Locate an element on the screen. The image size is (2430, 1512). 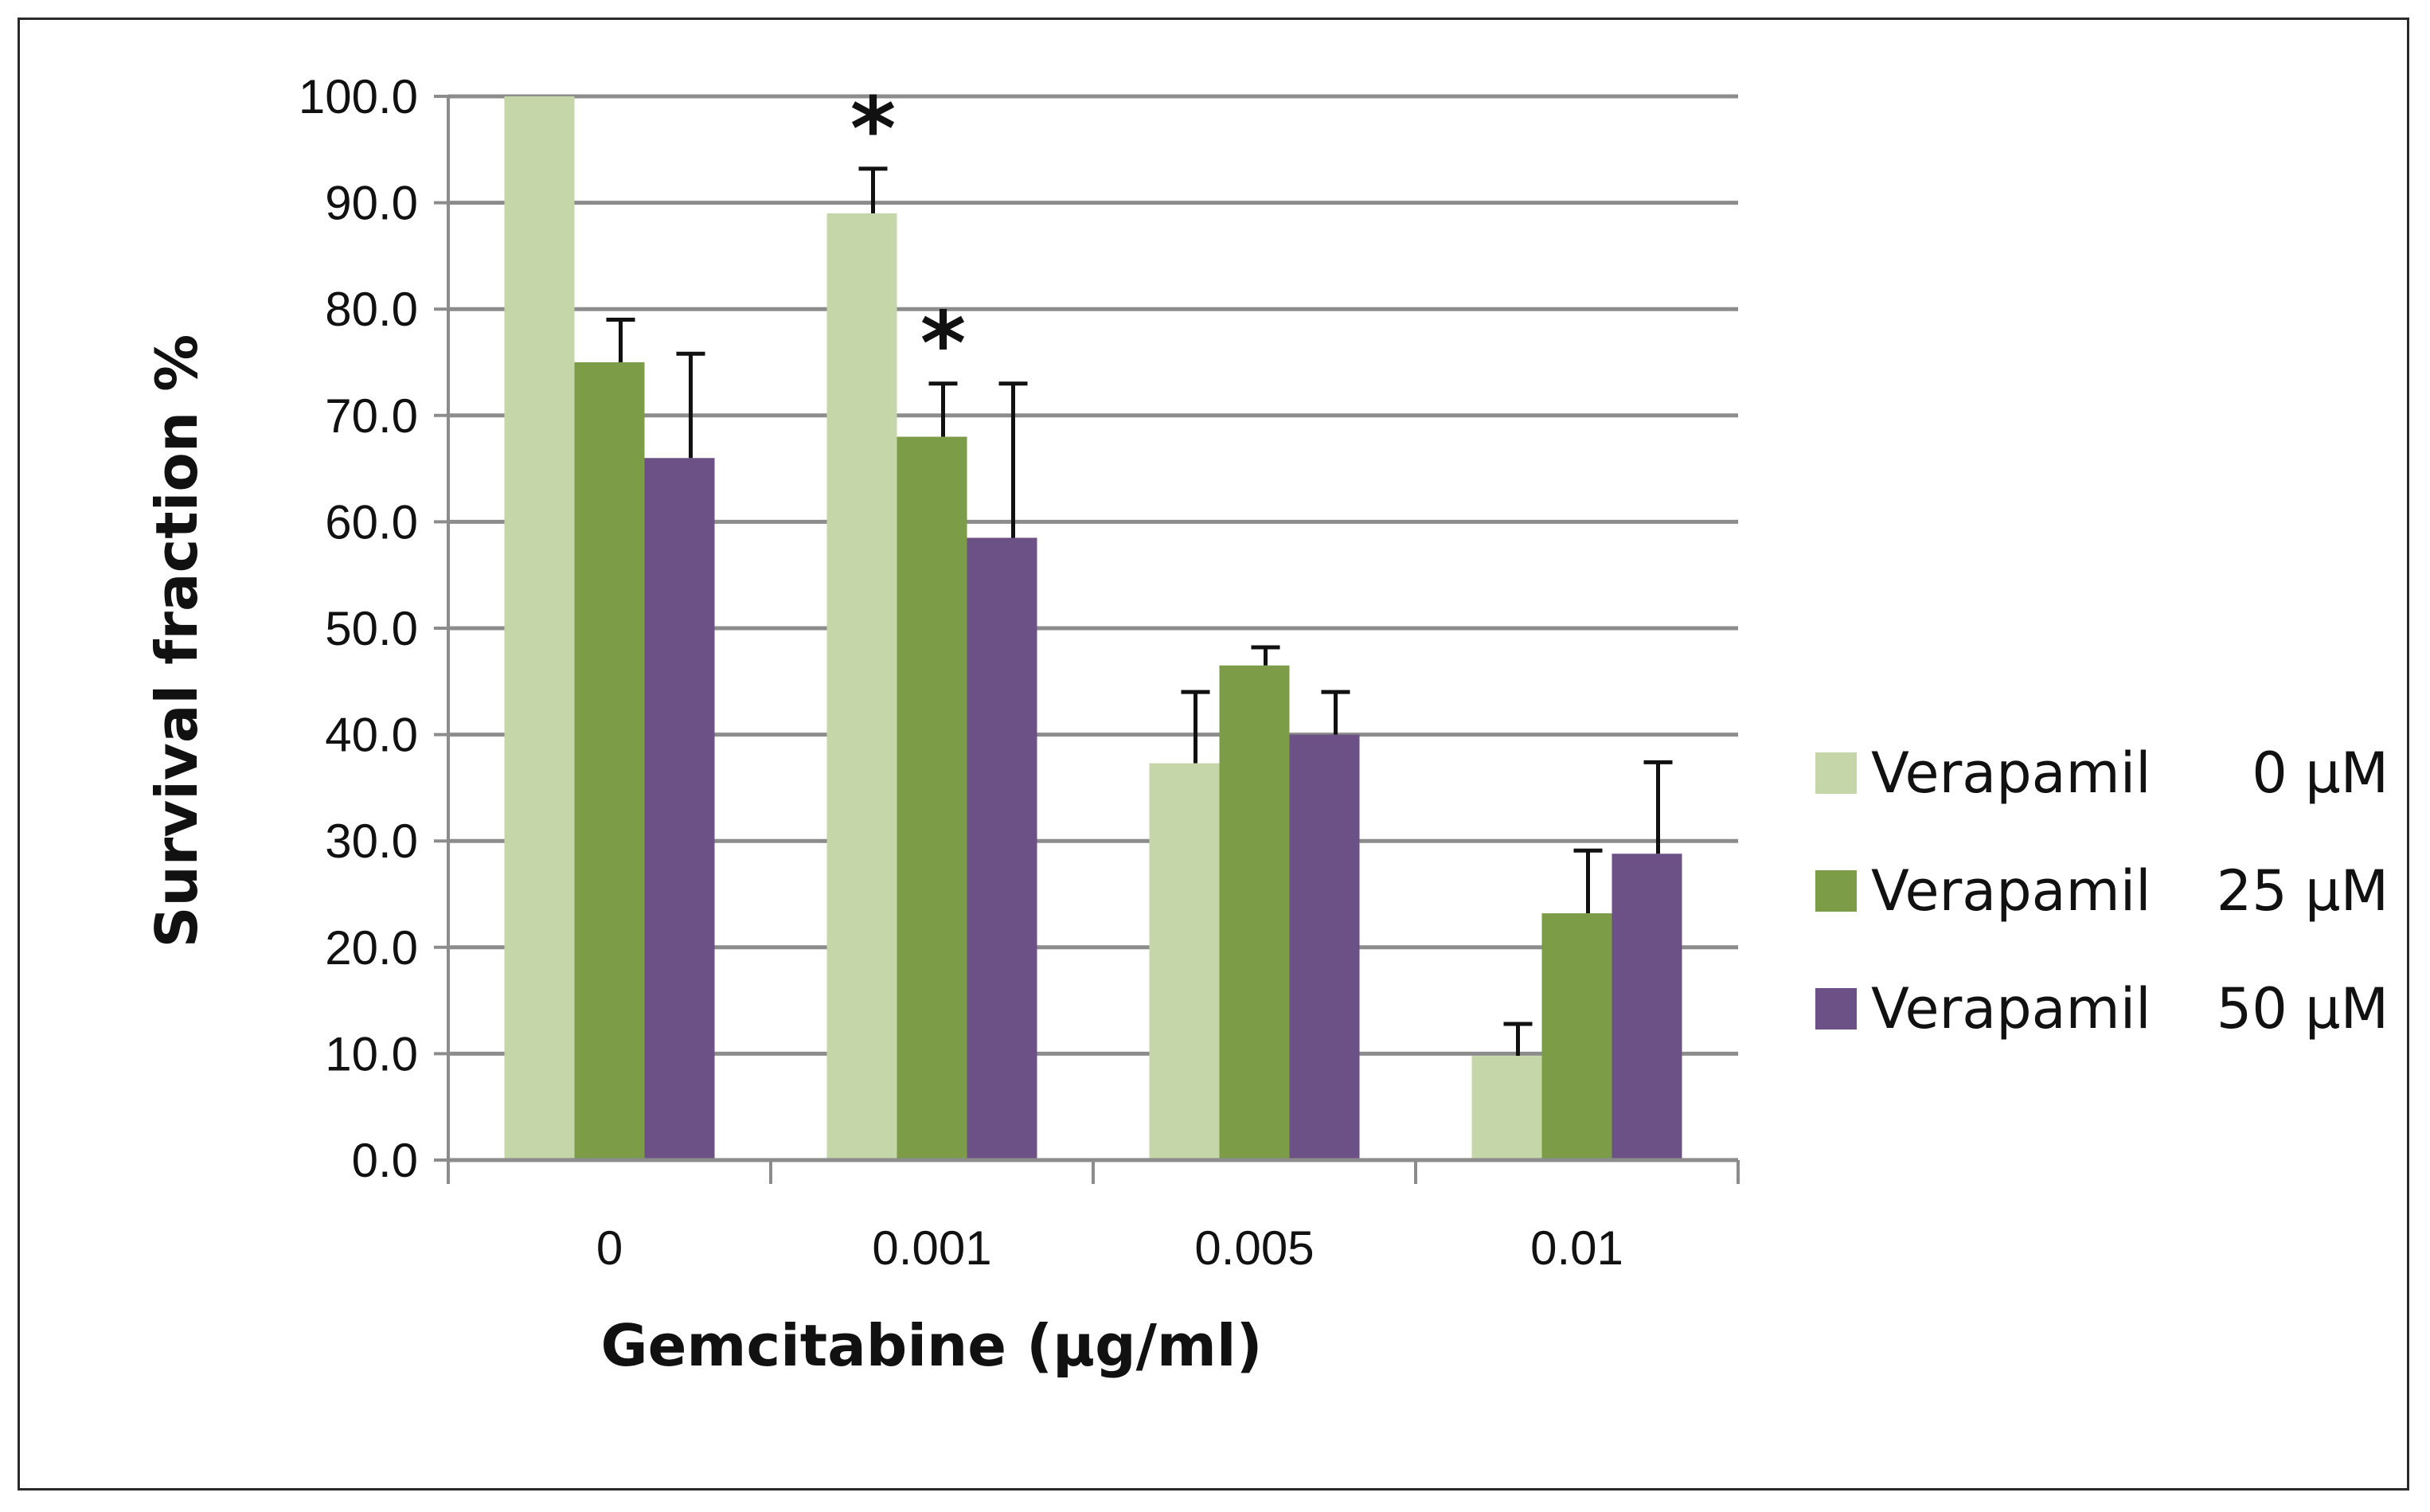
y-tick-label: 20.0 is located at coordinates (371, 948).